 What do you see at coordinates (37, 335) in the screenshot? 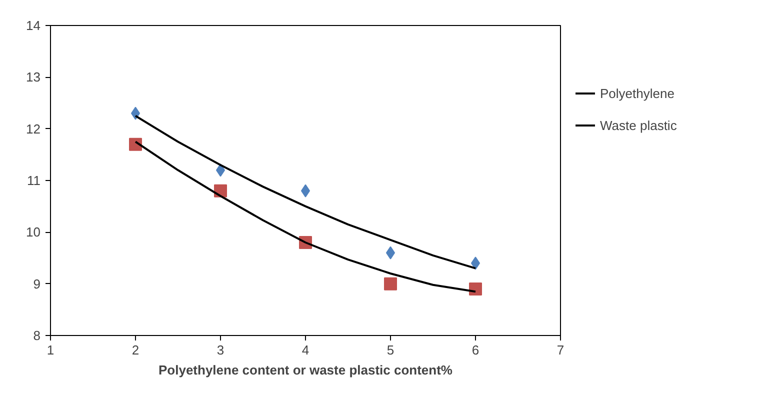
I see `y-tick-label: 8` at bounding box center [37, 335].